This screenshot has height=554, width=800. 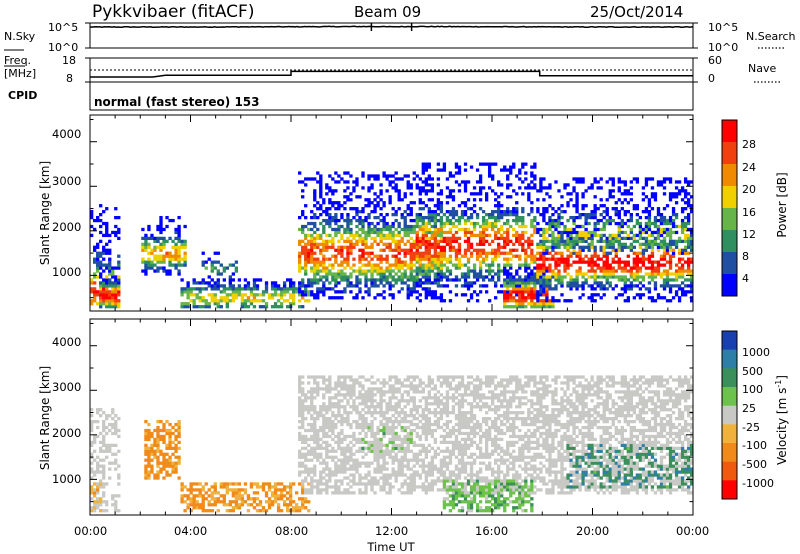 I want to click on power-colorbar-label: Power [dB], so click(x=782, y=204).